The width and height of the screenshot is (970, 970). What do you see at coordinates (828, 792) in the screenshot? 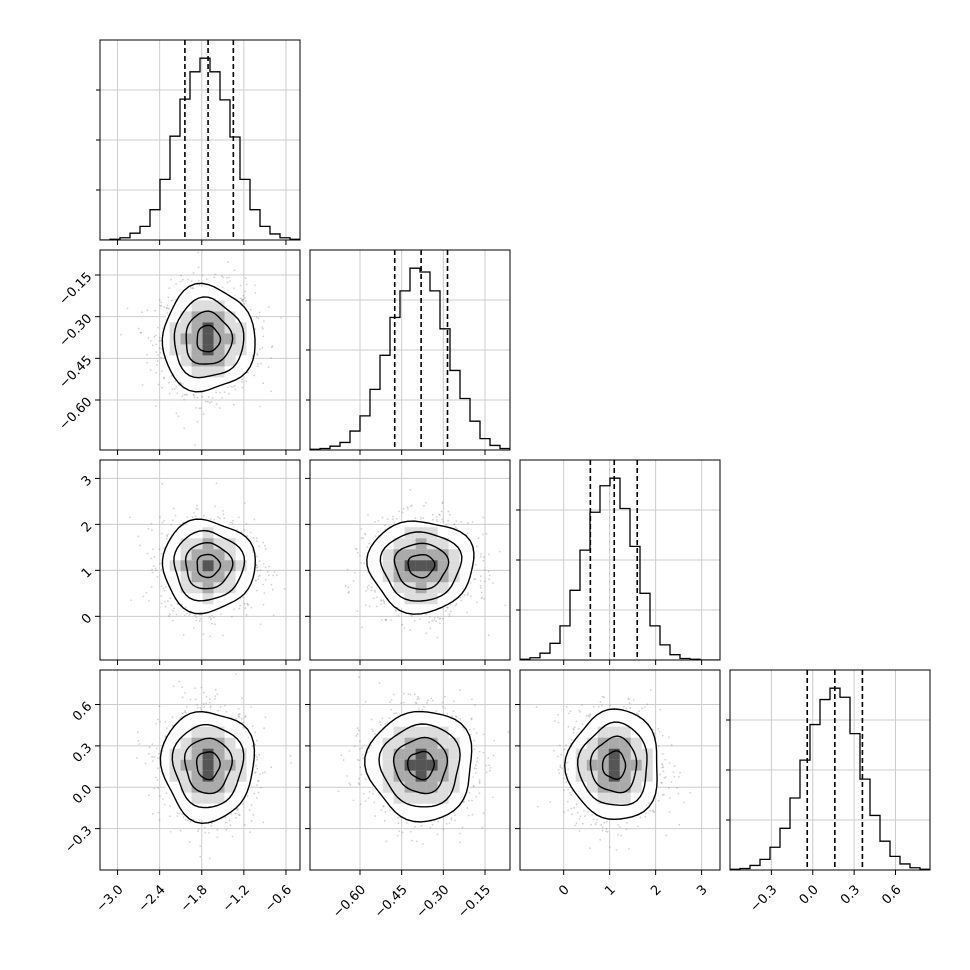
I see `panel-3-3: −0.3 0.0 0.3 0.6` at bounding box center [828, 792].